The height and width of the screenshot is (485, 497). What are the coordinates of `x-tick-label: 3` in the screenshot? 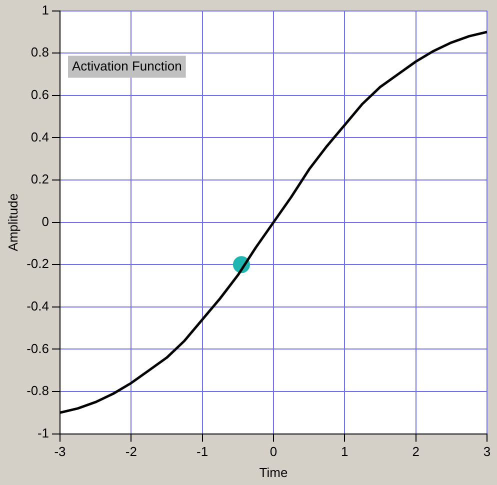 It's located at (487, 452).